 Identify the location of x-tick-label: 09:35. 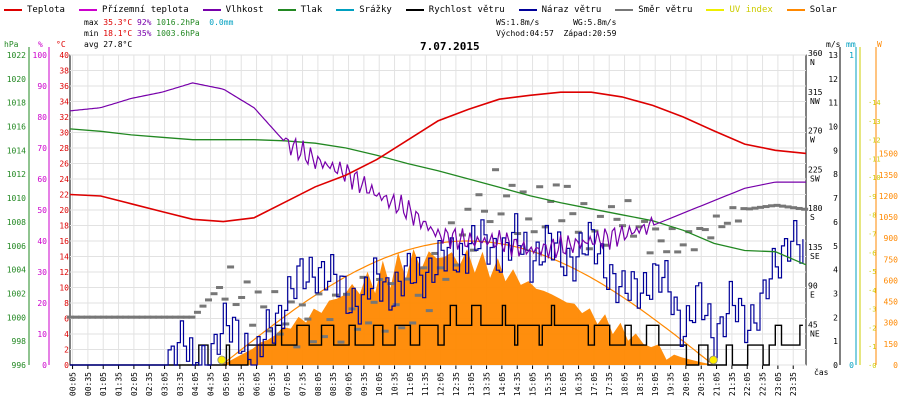
(364, 384).